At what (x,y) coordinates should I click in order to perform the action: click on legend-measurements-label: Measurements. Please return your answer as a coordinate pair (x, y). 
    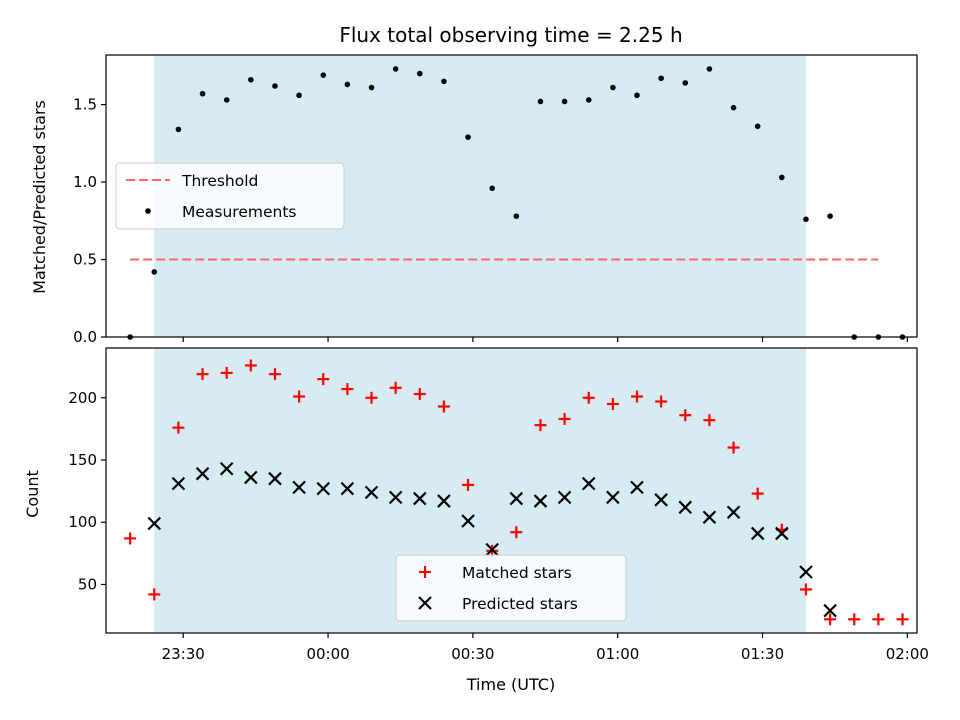
    Looking at the image, I should click on (239, 212).